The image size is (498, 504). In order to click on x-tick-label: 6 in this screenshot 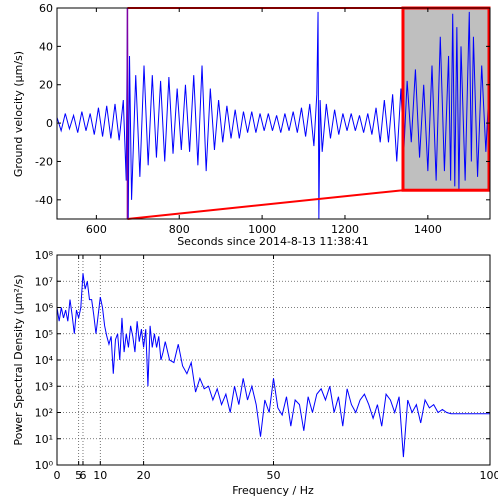, I will do `click(82, 475)`.